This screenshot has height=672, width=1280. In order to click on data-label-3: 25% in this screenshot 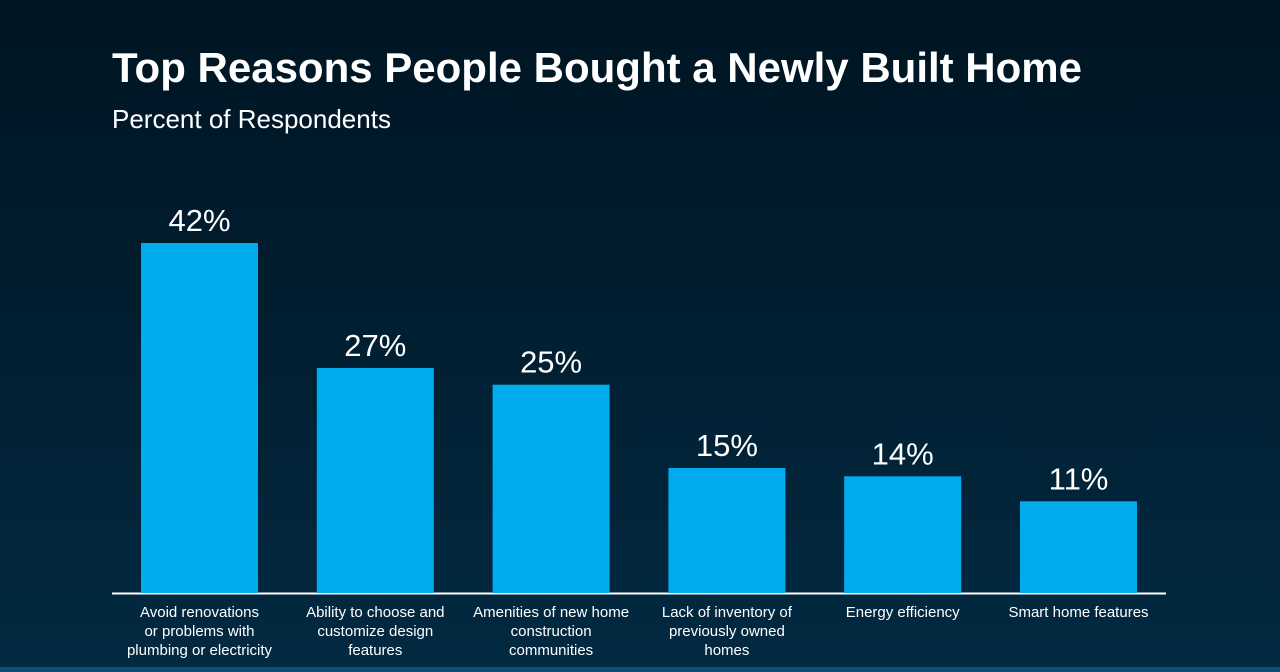, I will do `click(551, 362)`.